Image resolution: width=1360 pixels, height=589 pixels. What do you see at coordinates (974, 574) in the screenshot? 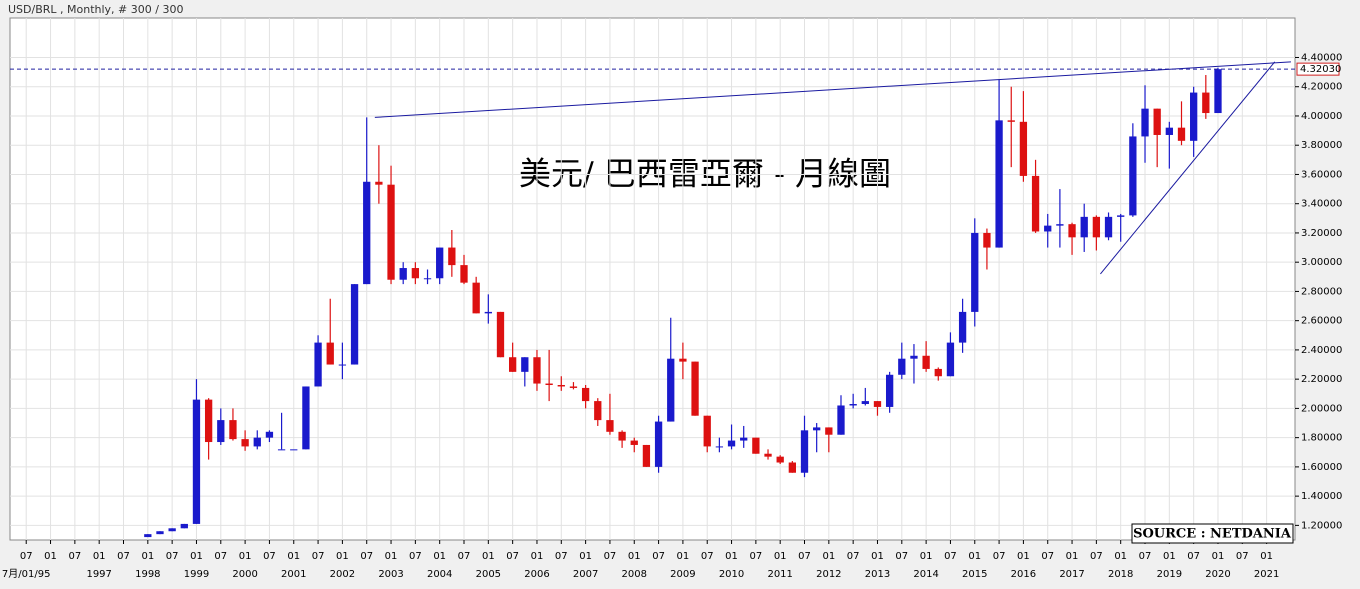
I see `year-label: 2015` at bounding box center [974, 574].